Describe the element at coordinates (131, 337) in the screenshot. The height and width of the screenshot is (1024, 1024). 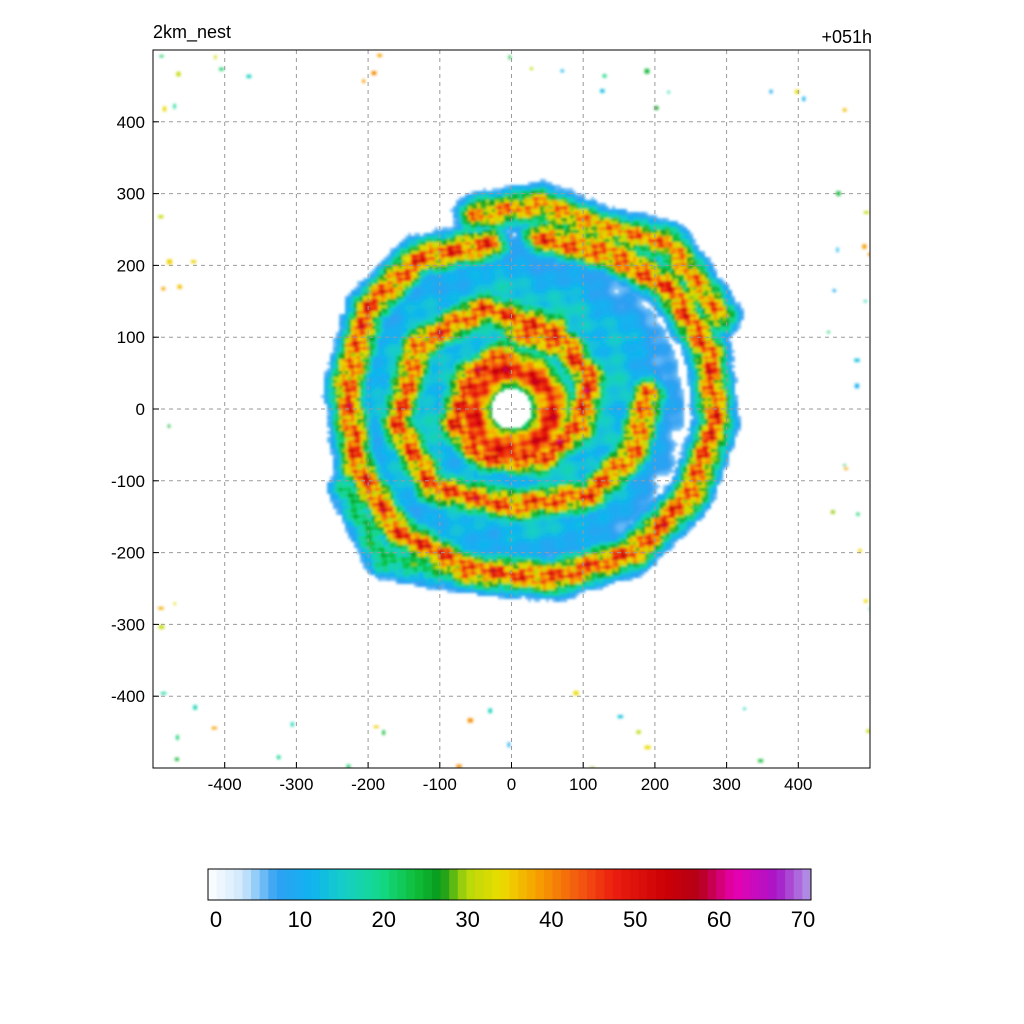
I see `y-tick-label: 100` at that location.